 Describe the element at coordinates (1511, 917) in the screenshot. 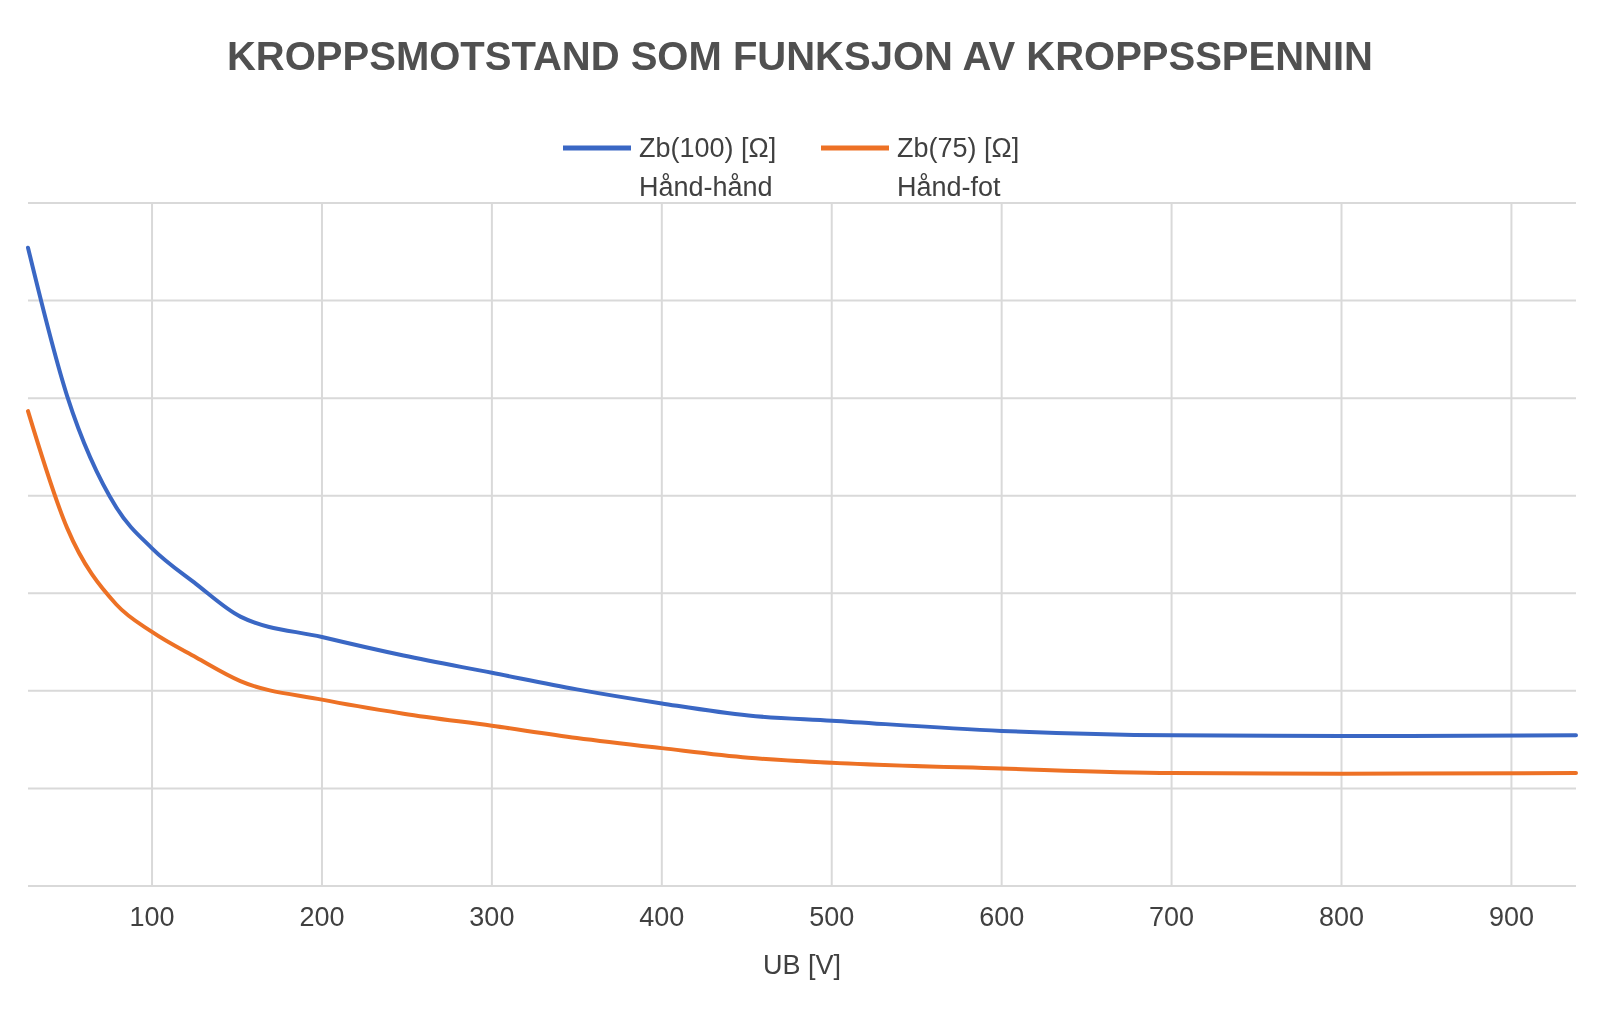

I see `x-tick-label: 900` at that location.